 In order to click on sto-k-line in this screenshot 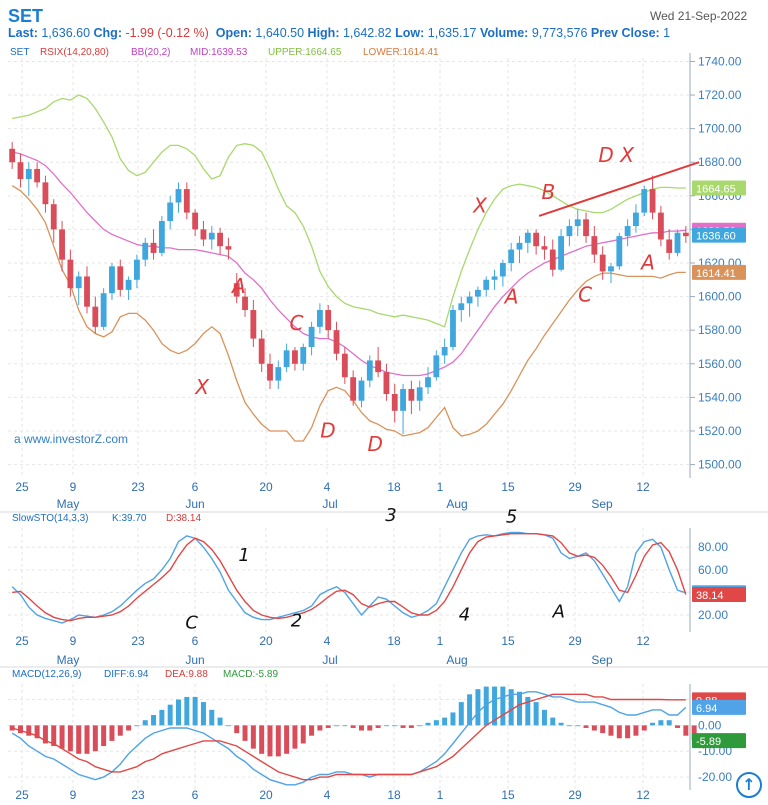, I will do `click(349, 577)`.